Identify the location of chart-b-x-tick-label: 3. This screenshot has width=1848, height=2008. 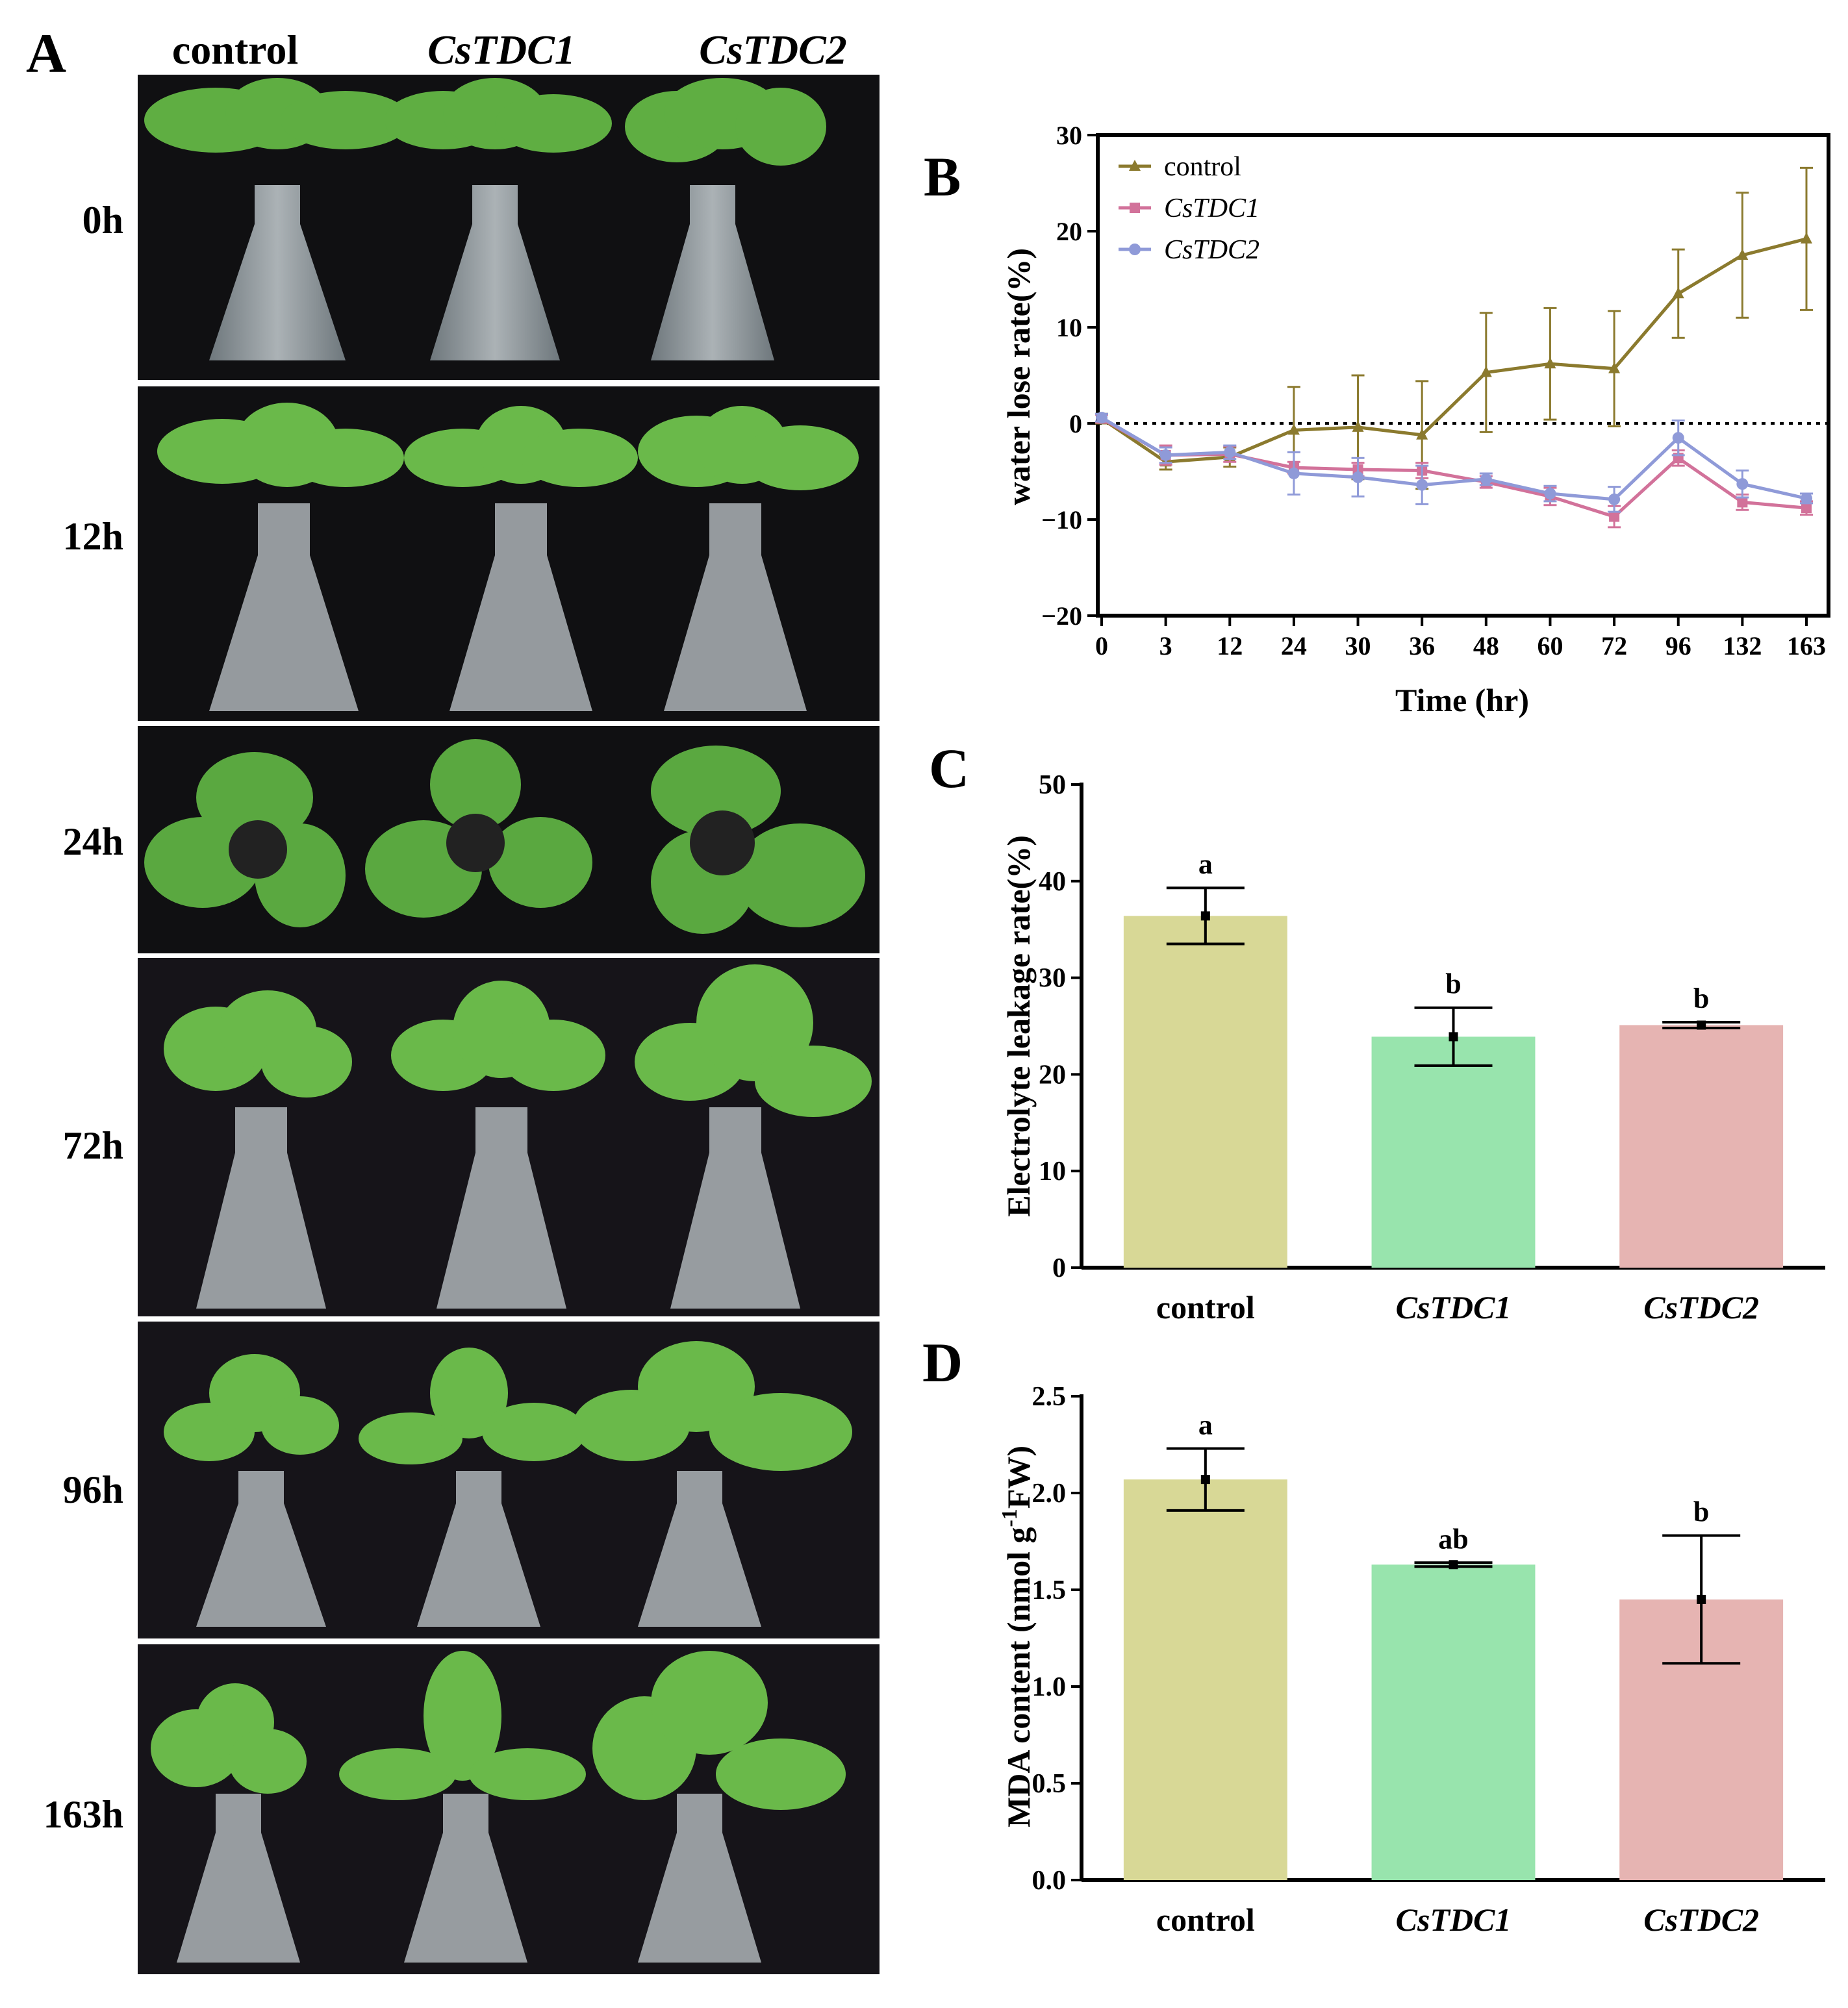
(1165, 645).